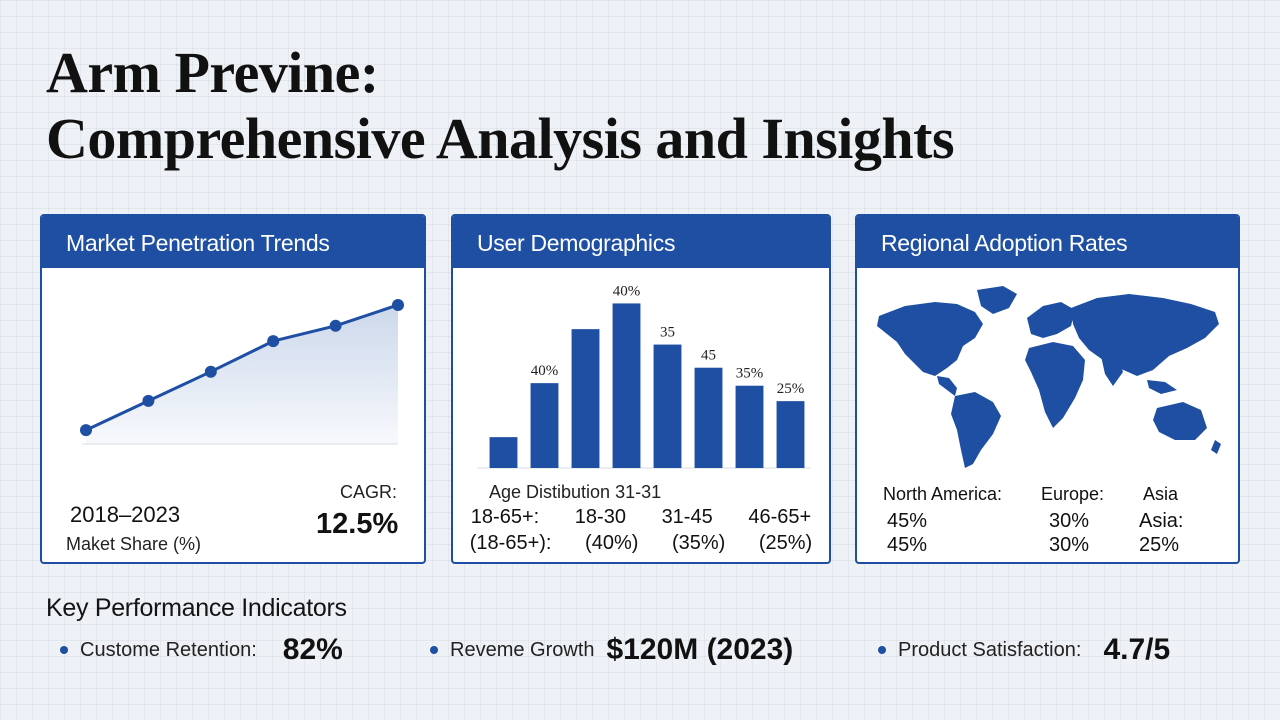 Image resolution: width=1280 pixels, height=720 pixels. What do you see at coordinates (1216, 447) in the screenshot?
I see `new-zealand-shape` at bounding box center [1216, 447].